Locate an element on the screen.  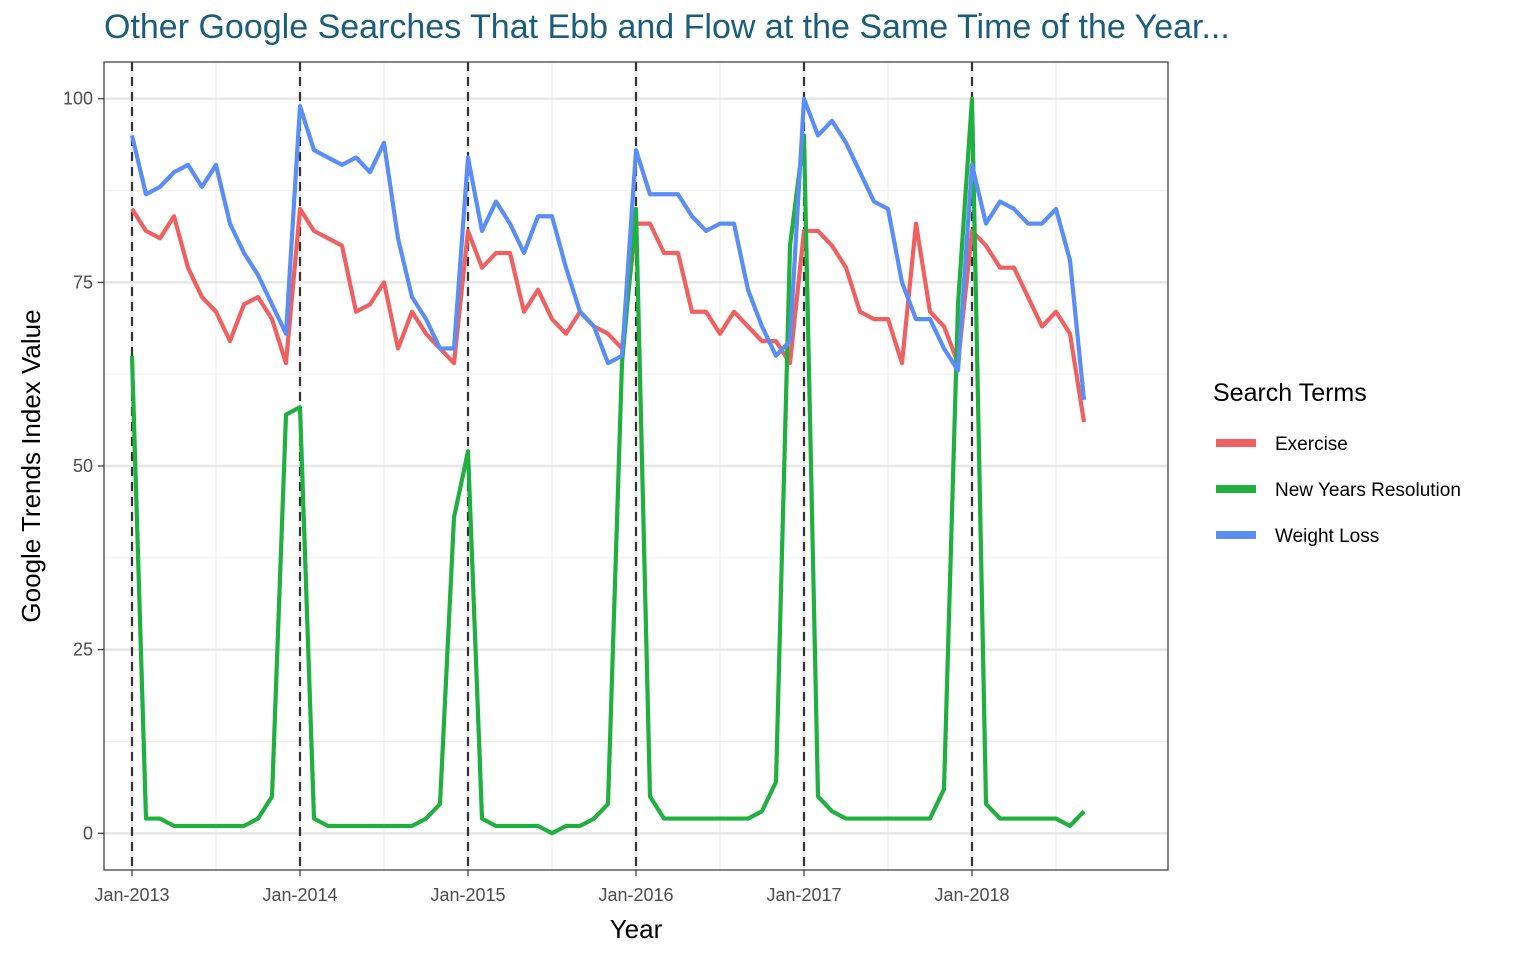
y-axis-title: Google Trends Index Value is located at coordinates (31, 465).